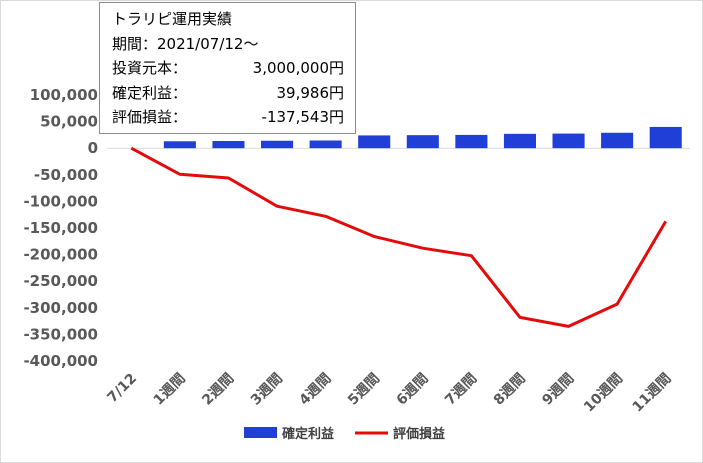 The height and width of the screenshot is (463, 703). What do you see at coordinates (60, 281) in the screenshot?
I see `y-tick-label: -250,000` at bounding box center [60, 281].